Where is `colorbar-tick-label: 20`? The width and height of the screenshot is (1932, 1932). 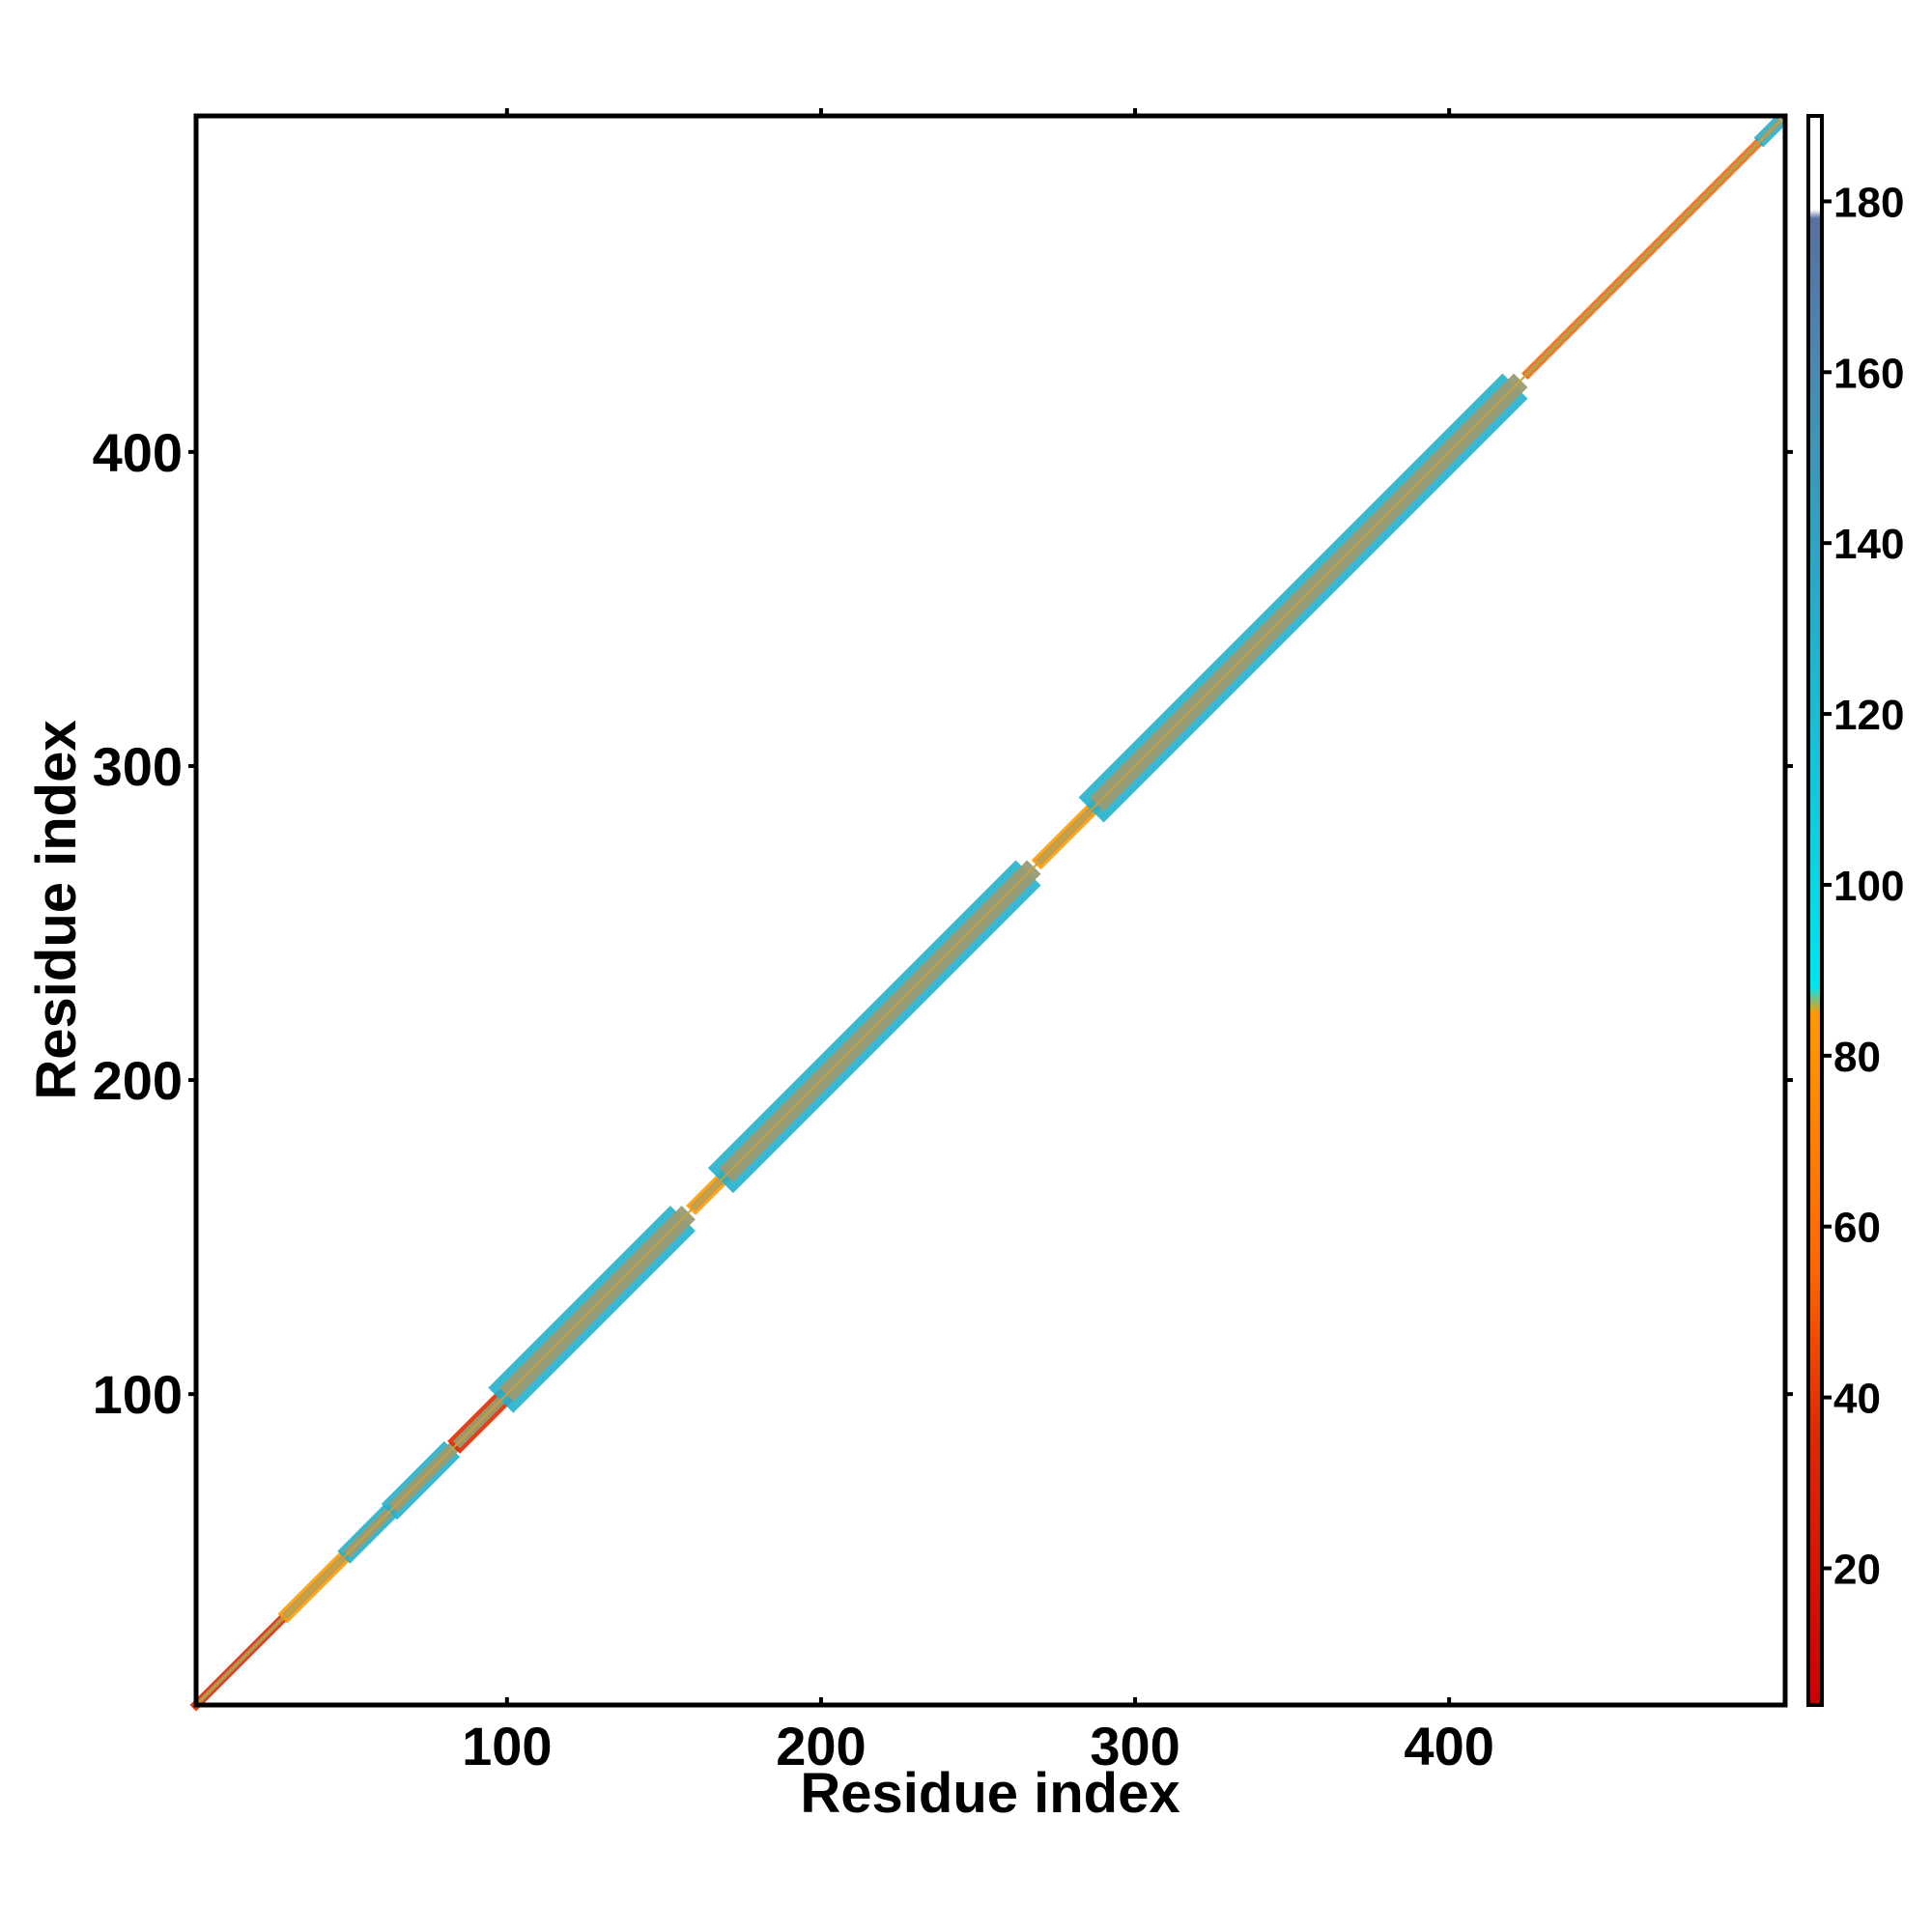
colorbar-tick-label: 20 is located at coordinates (1857, 1569).